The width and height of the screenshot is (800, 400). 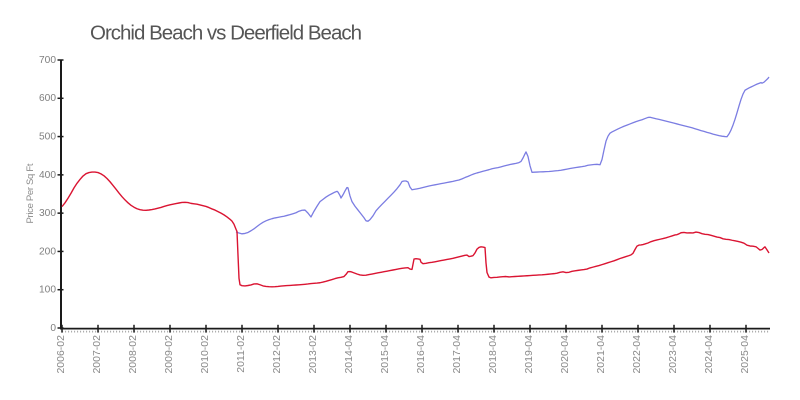 What do you see at coordinates (313, 354) in the screenshot?
I see `svg-text: 2013-02` at bounding box center [313, 354].